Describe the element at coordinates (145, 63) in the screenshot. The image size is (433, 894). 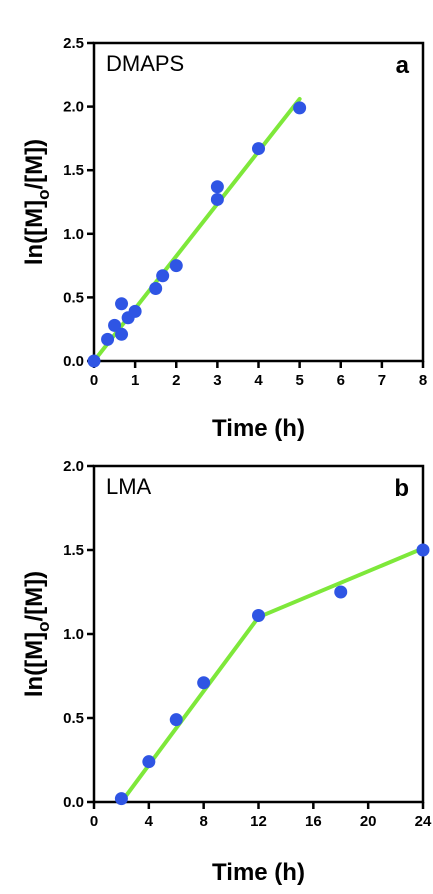
I see `chart-a-inset-label: DMAPS` at that location.